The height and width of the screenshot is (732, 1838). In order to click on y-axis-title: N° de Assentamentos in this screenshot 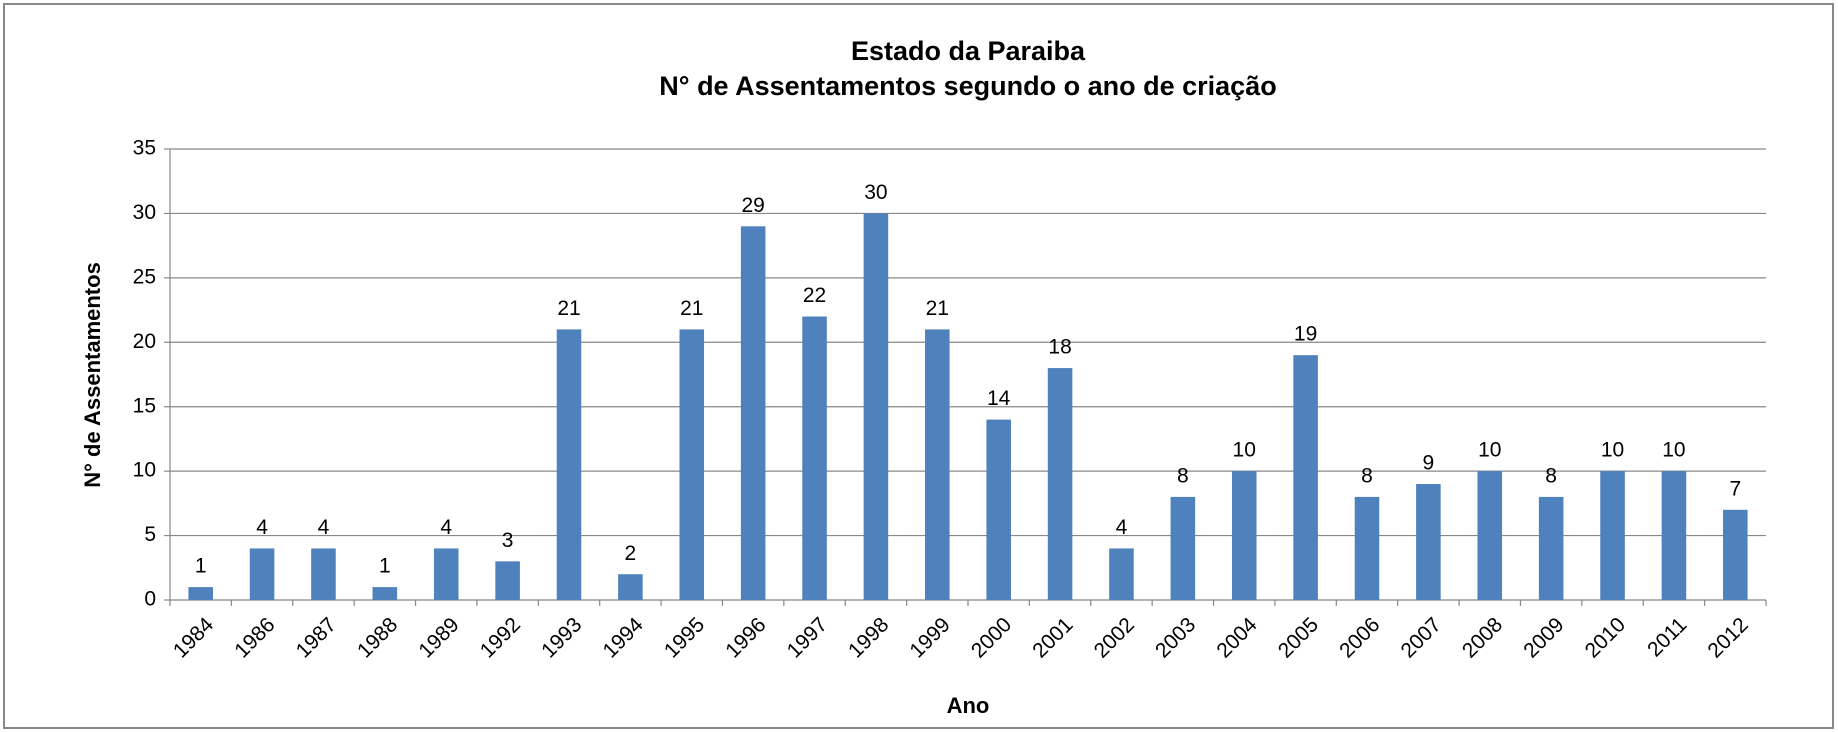, I will do `click(92, 375)`.